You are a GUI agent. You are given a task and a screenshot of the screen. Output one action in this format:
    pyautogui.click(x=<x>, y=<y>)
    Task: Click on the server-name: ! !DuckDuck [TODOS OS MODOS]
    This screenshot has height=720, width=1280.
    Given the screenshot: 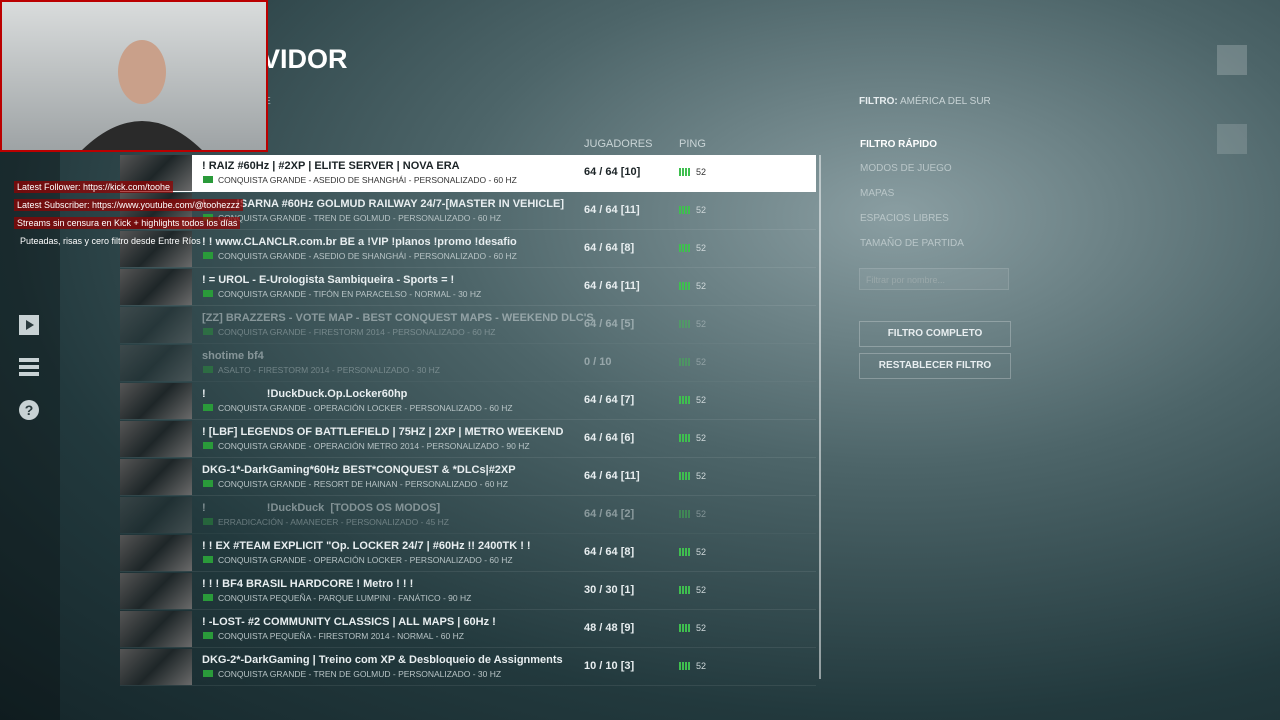 What is the action you would take?
    pyautogui.click(x=321, y=508)
    